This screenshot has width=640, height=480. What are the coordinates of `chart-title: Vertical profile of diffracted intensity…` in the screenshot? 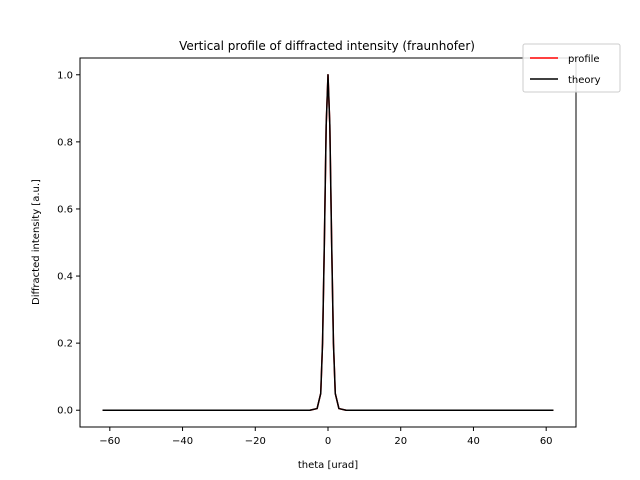 It's located at (327, 46).